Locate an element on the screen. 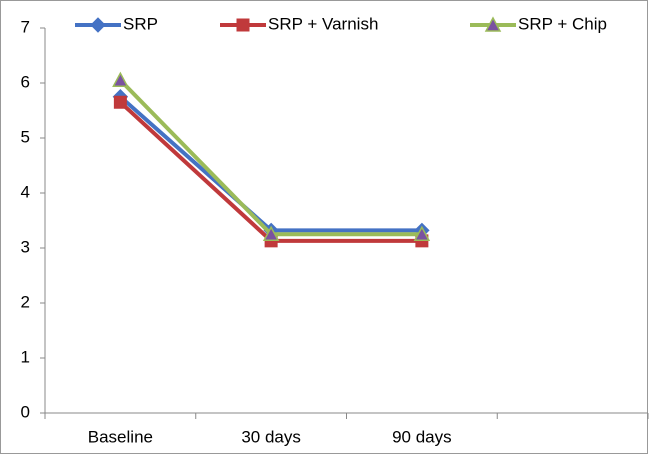 The image size is (649, 455). legend-label: SRP is located at coordinates (140, 23).